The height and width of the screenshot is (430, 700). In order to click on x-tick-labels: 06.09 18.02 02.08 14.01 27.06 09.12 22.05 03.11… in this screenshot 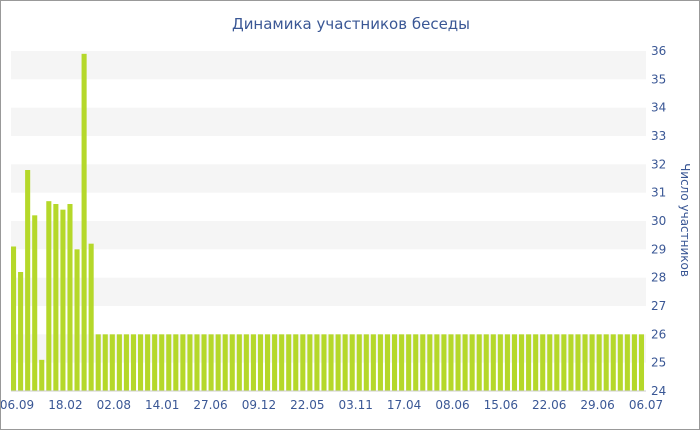, I will do `click(332, 405)`.